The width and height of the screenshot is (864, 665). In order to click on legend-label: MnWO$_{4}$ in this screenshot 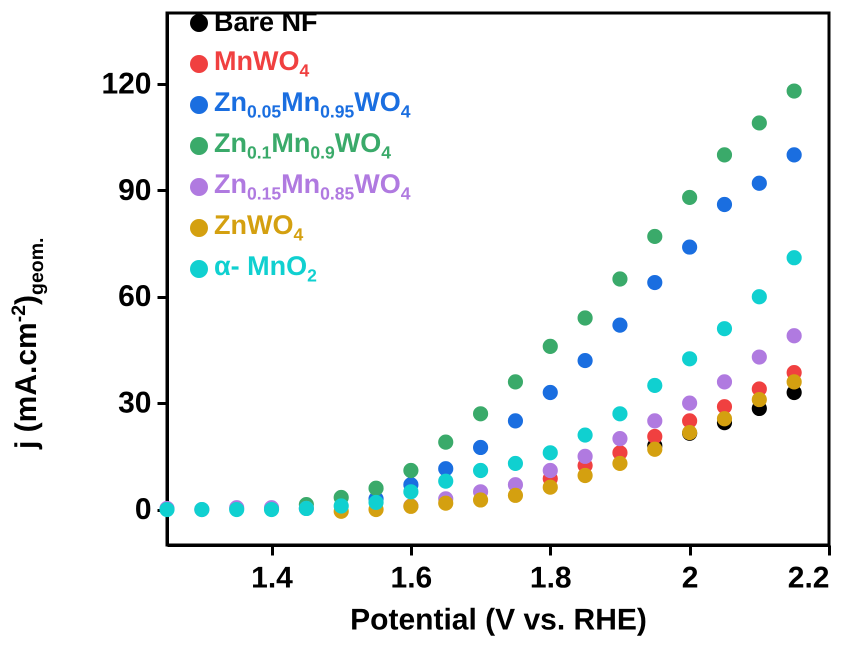, I will do `click(262, 64)`.